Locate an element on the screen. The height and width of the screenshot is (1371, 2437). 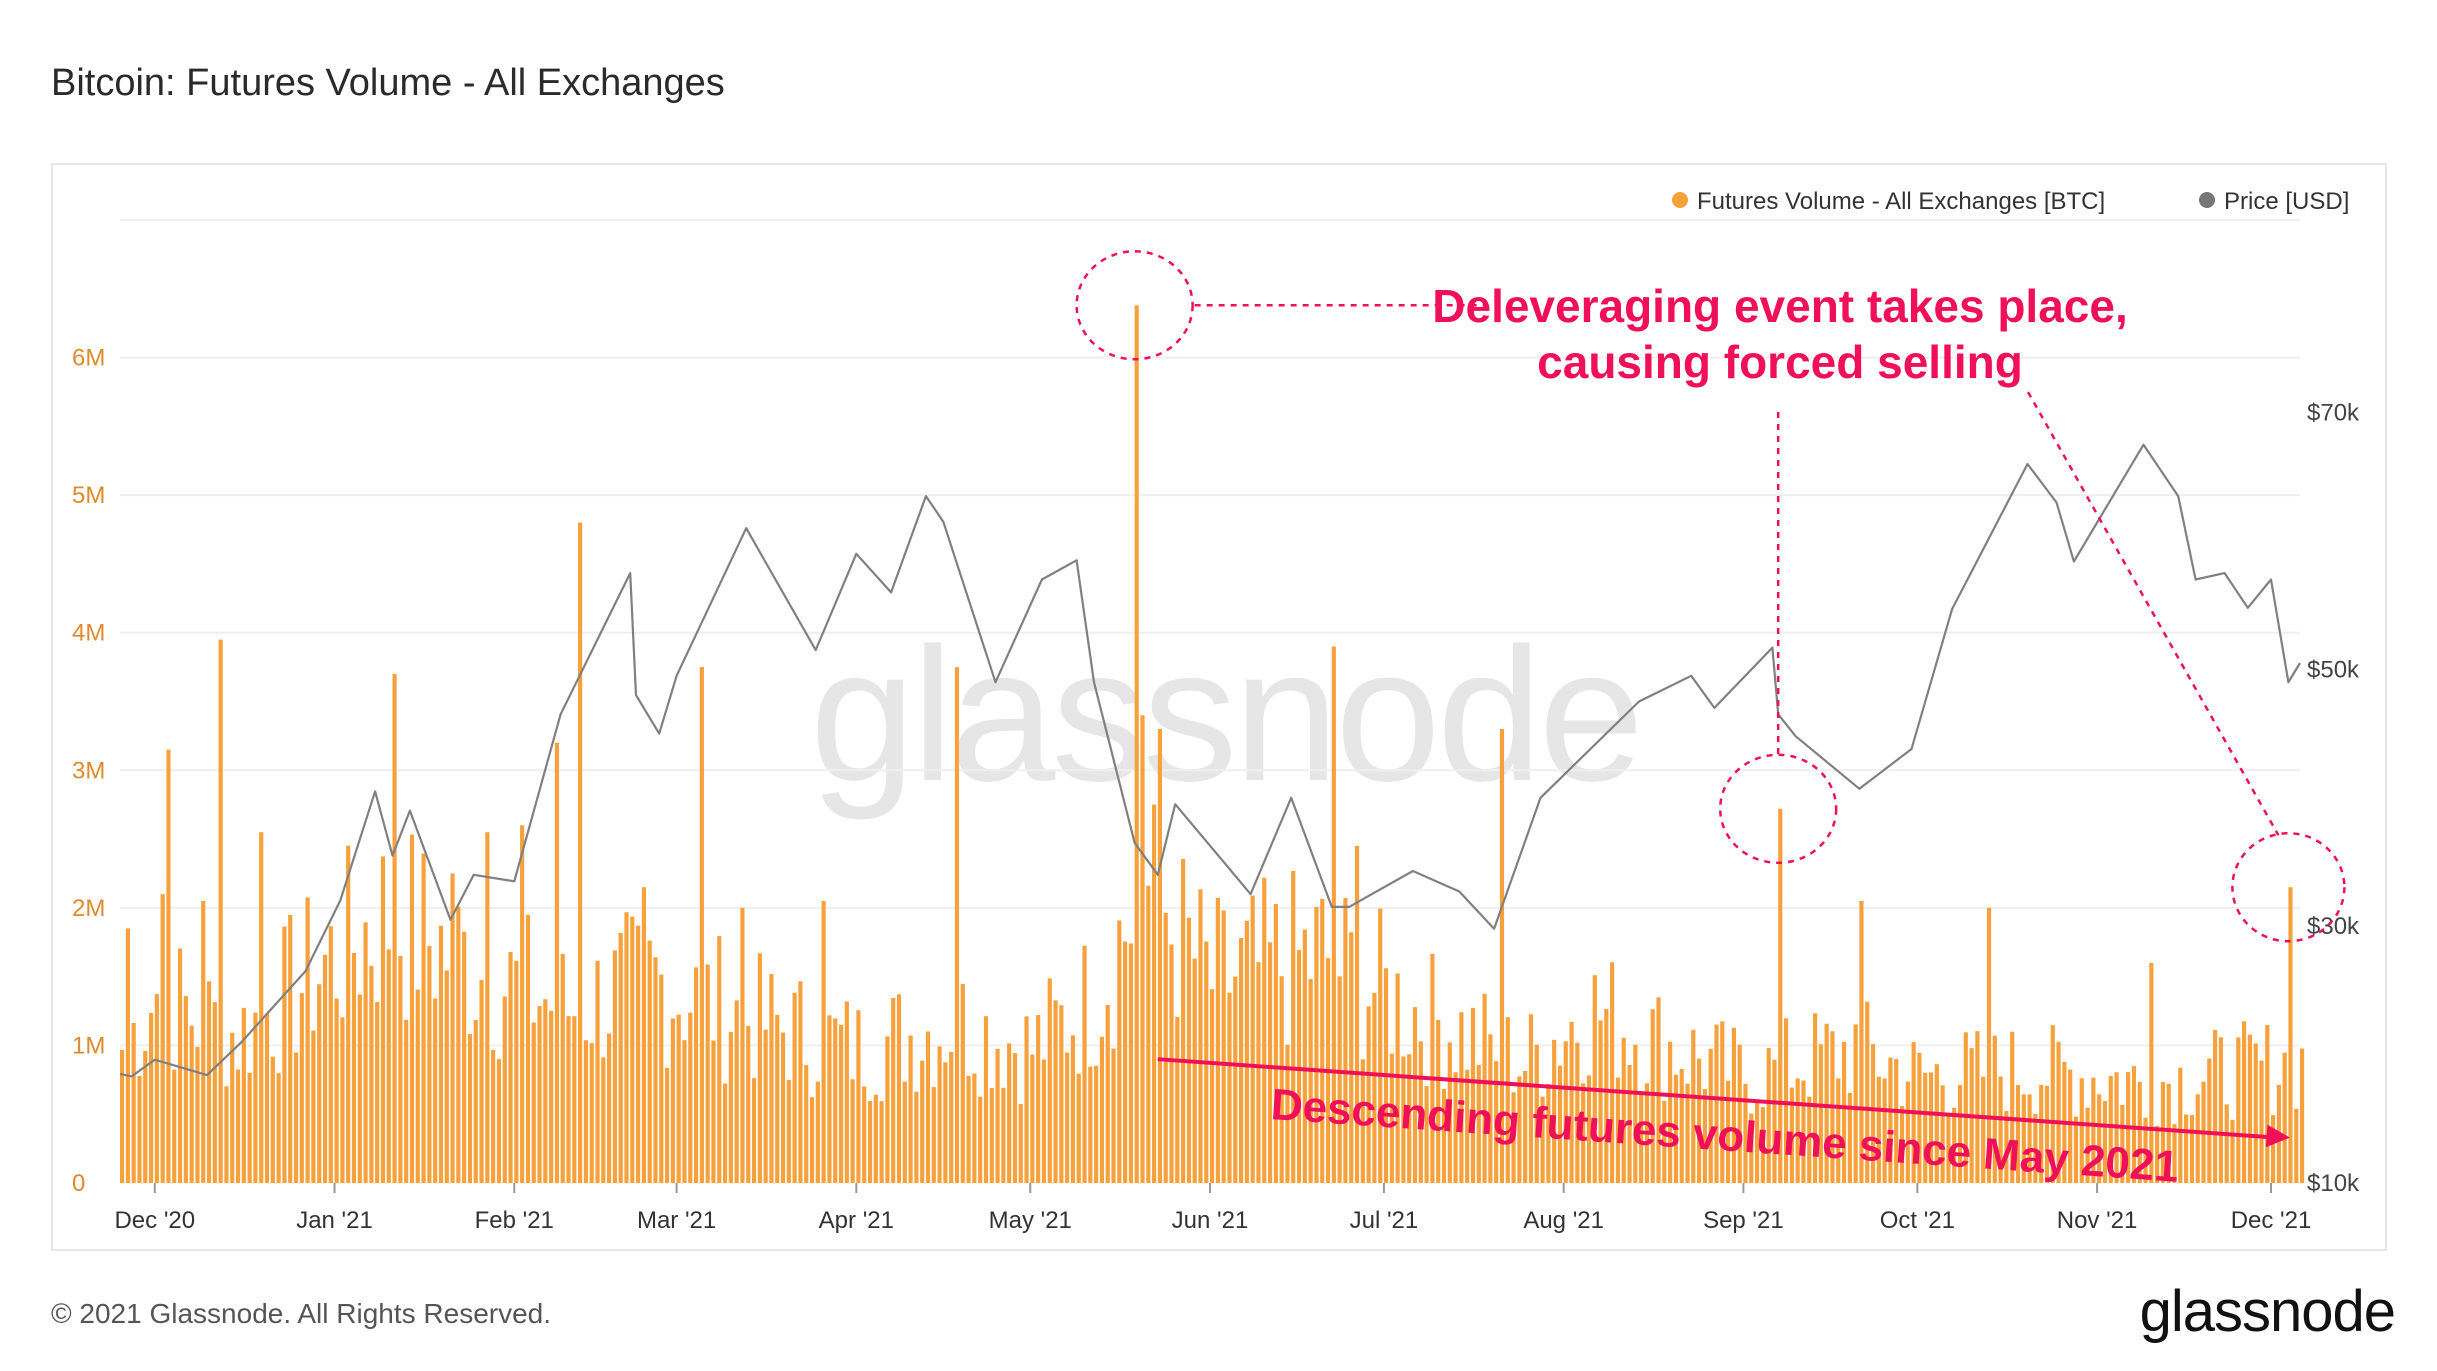
highlight-circle is located at coordinates (2288, 887).